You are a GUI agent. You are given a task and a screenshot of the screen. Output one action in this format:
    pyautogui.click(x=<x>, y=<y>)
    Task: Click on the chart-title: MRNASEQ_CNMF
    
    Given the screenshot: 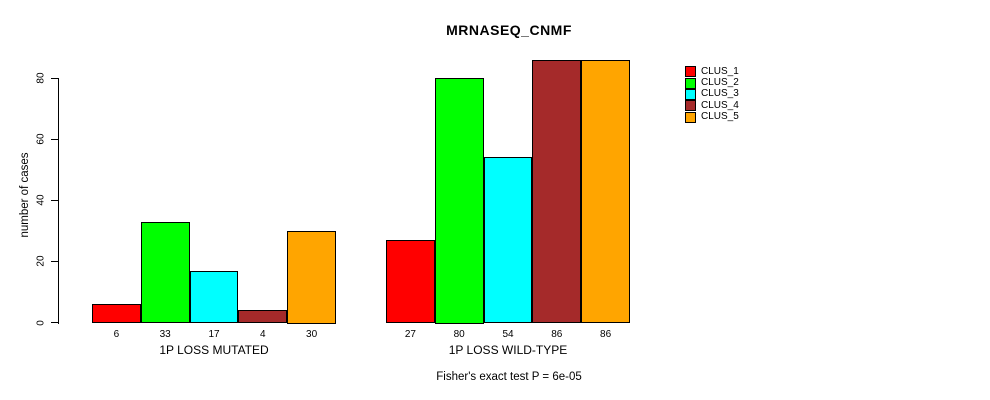 What is the action you would take?
    pyautogui.click(x=509, y=30)
    